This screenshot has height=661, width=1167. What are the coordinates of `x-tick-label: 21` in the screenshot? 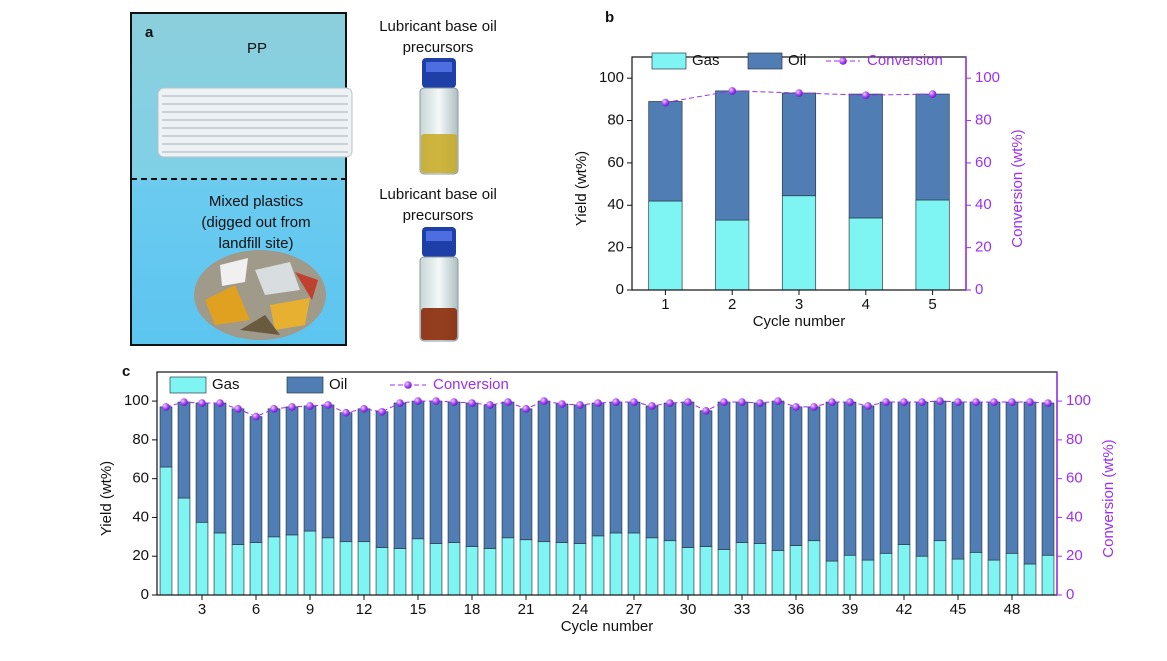 It's located at (526, 609).